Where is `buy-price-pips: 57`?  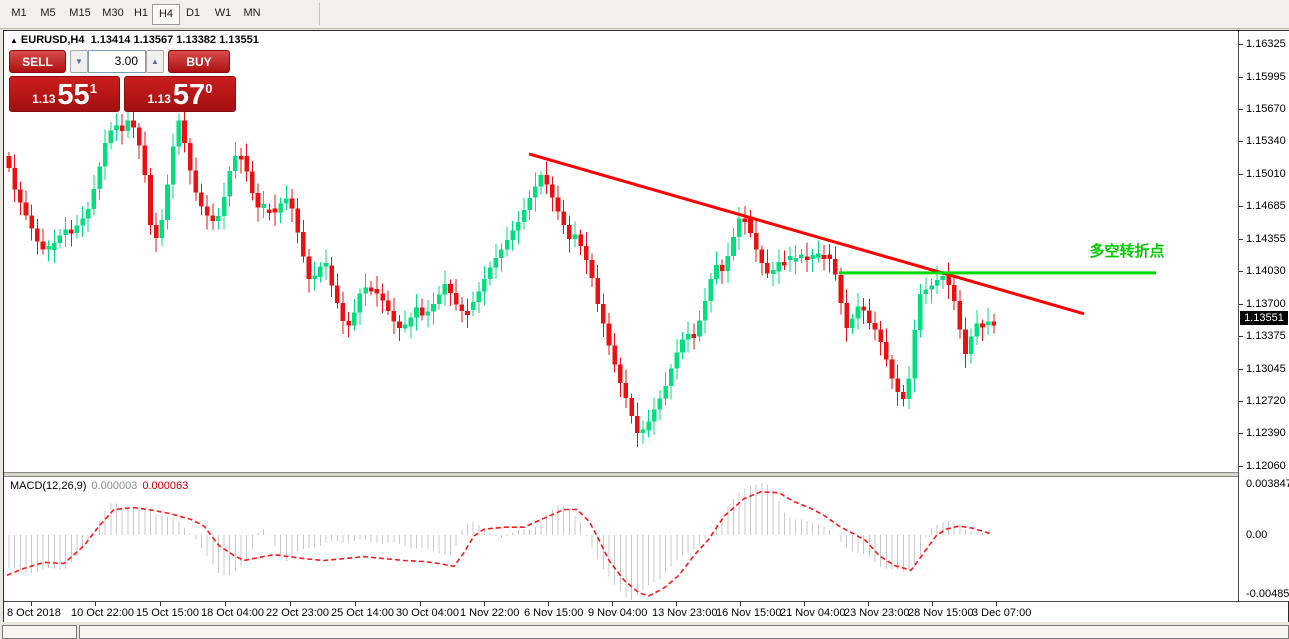
buy-price-pips: 57 is located at coordinates (189, 95).